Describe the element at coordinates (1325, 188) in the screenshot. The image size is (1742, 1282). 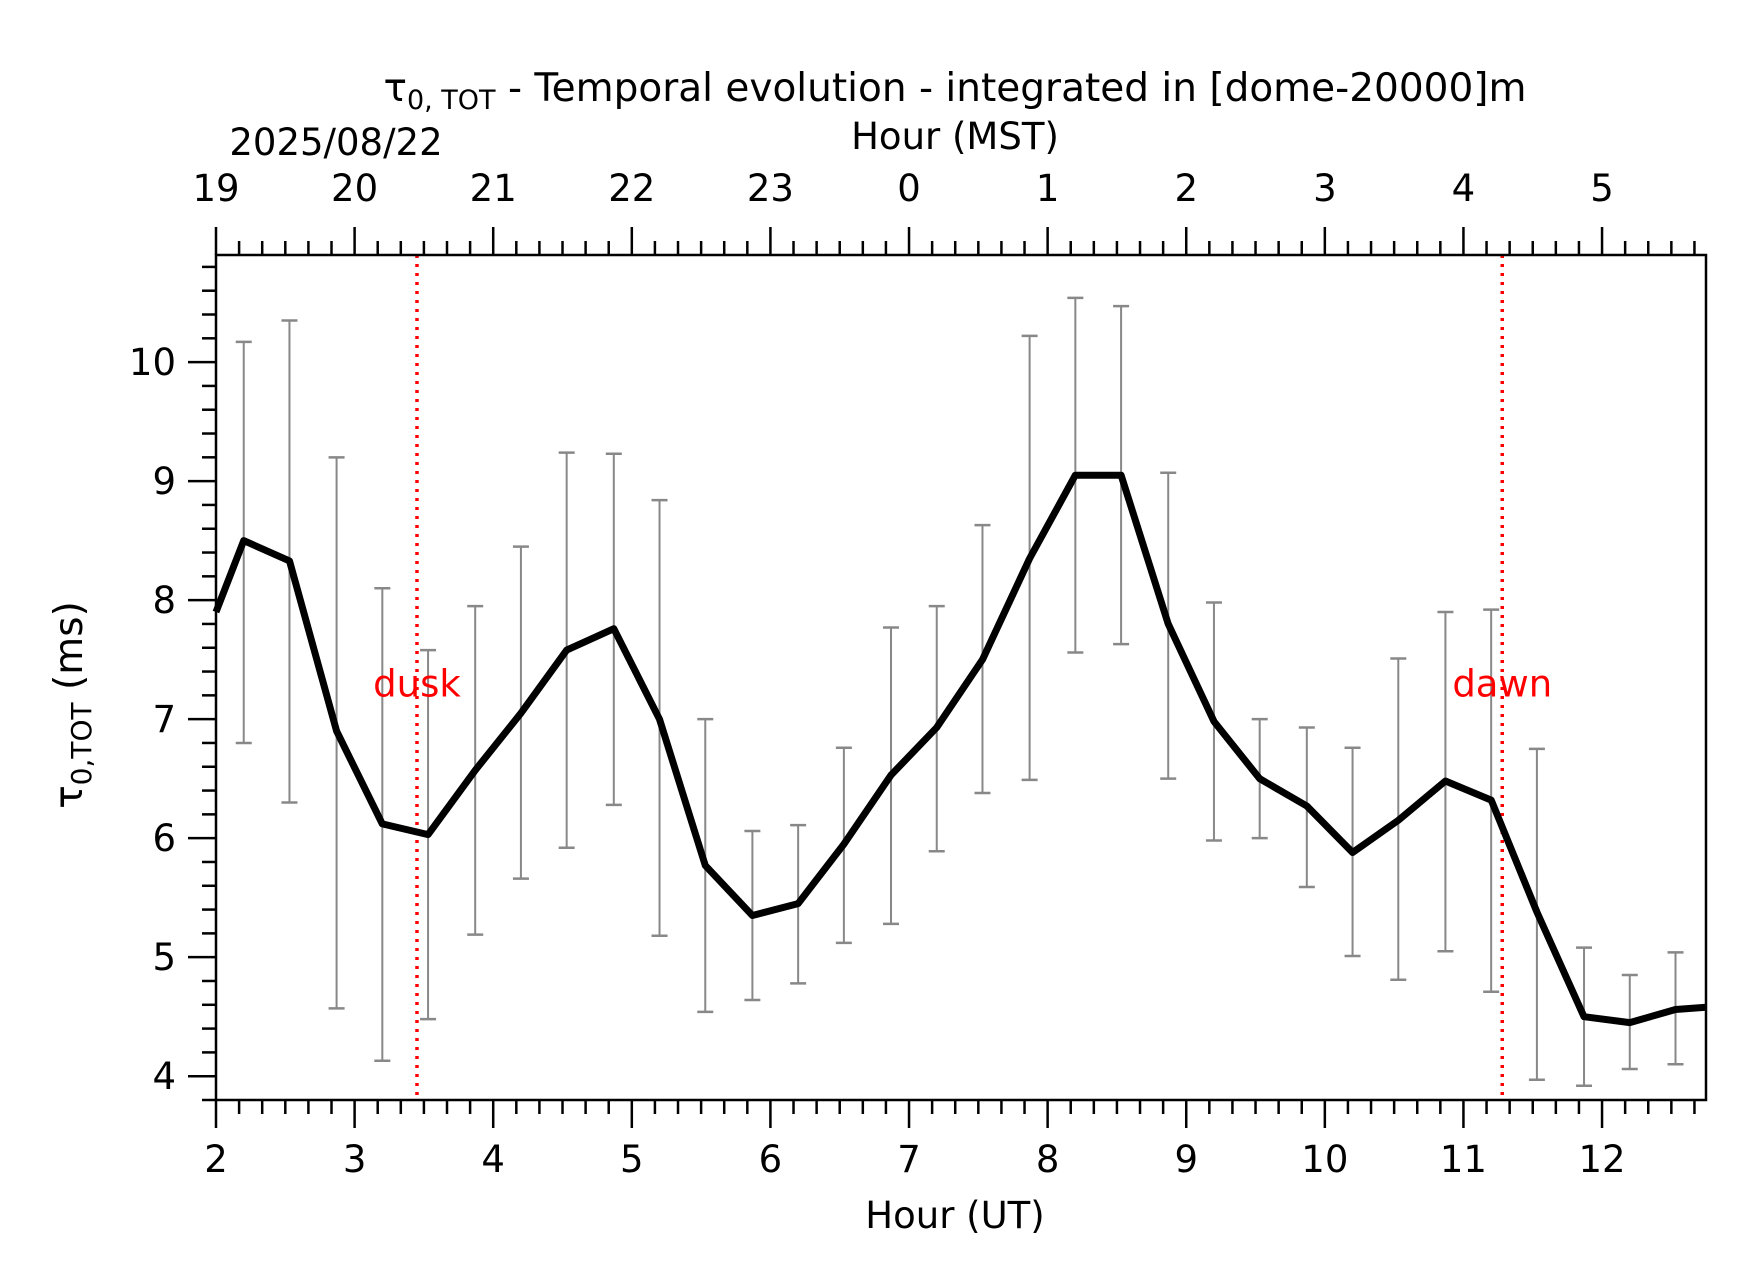
I see `top-tick-label: 3` at that location.